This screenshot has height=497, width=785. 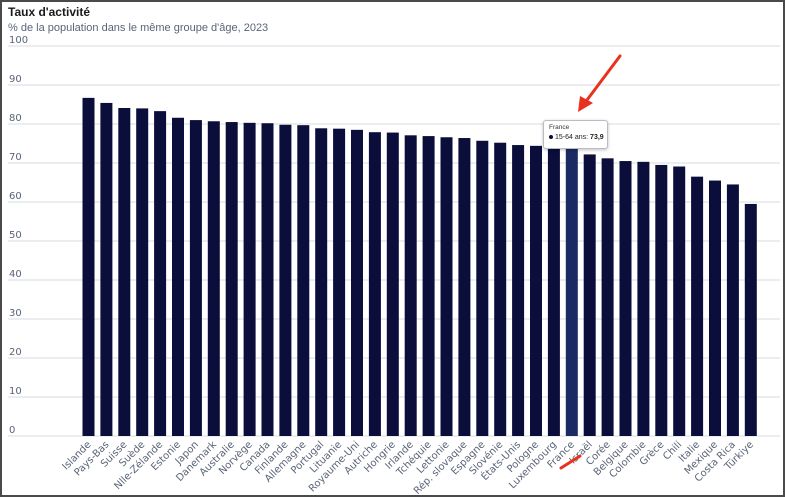 What do you see at coordinates (482, 288) in the screenshot?
I see `bar-espagne` at bounding box center [482, 288].